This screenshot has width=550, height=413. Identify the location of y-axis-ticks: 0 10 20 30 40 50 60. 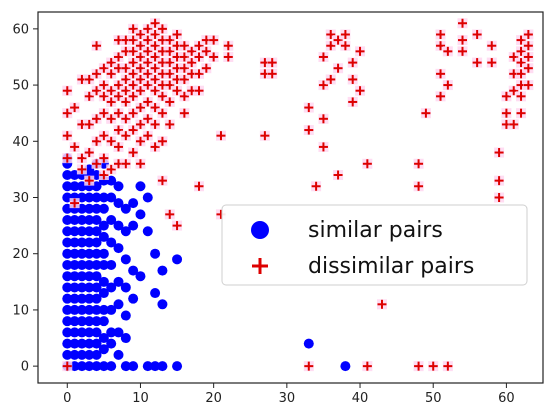
(25, 198).